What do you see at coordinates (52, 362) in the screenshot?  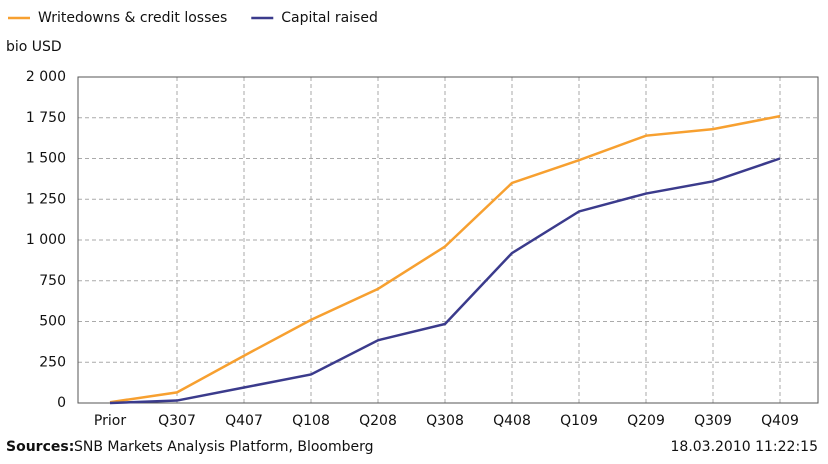 I see `y-tick-label: 250` at bounding box center [52, 362].